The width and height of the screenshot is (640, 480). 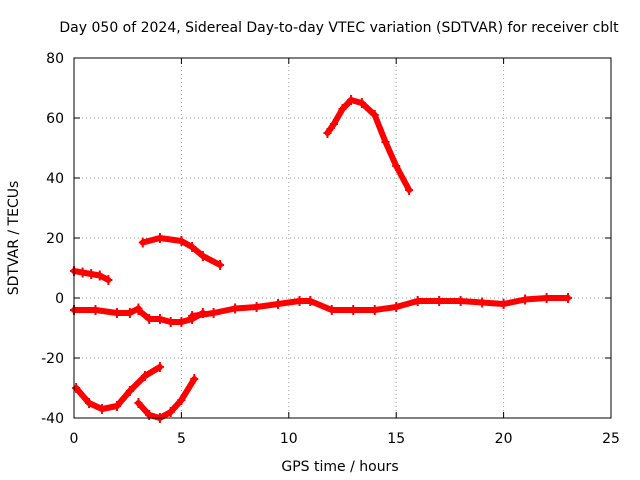 What do you see at coordinates (59, 299) in the screenshot?
I see `y-tick-label: 0` at bounding box center [59, 299].